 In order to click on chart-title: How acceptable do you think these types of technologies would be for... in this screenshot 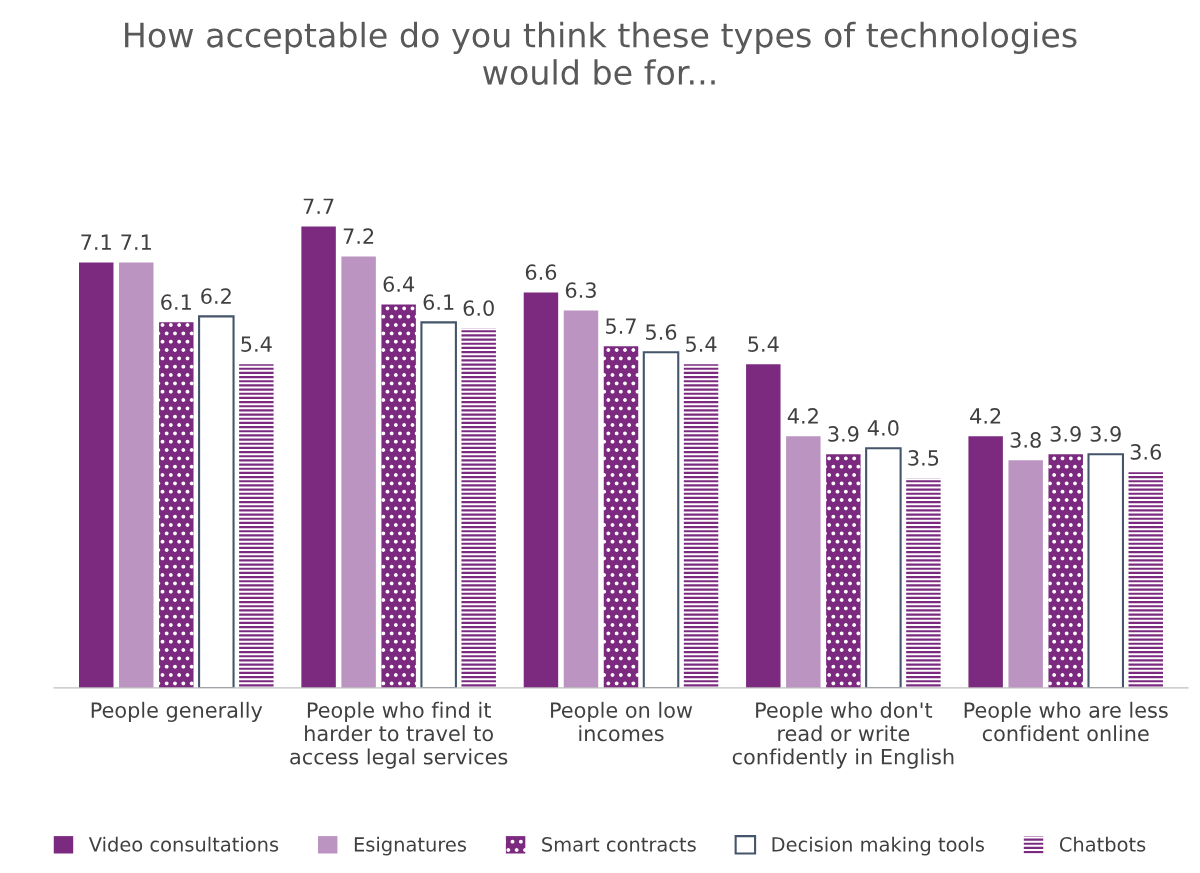, I will do `click(601, 53)`.